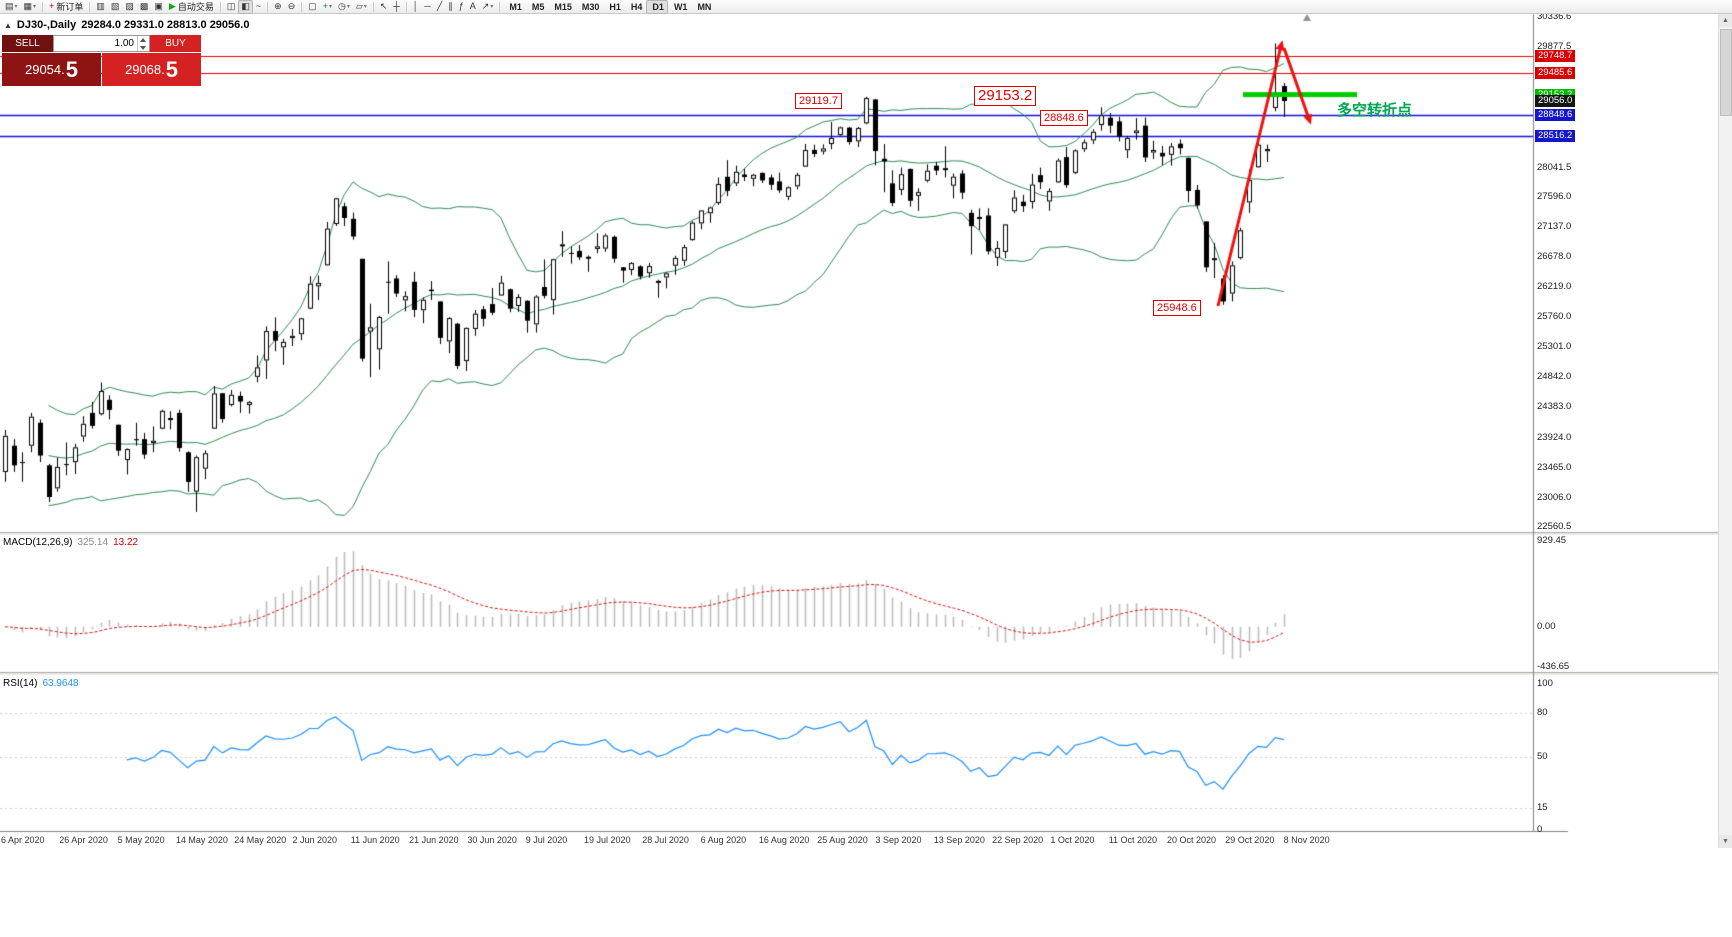 Image resolution: width=1732 pixels, height=937 pixels. I want to click on price-tick: 24383.0, so click(1554, 407).